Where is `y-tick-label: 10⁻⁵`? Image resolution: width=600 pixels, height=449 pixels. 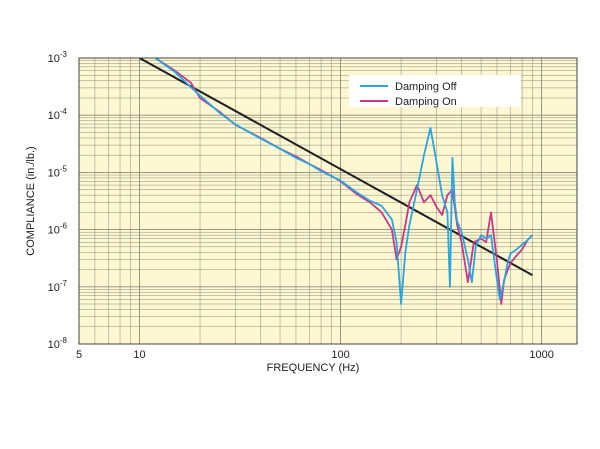 y-tick-label: 10⁻⁵ is located at coordinates (58, 171).